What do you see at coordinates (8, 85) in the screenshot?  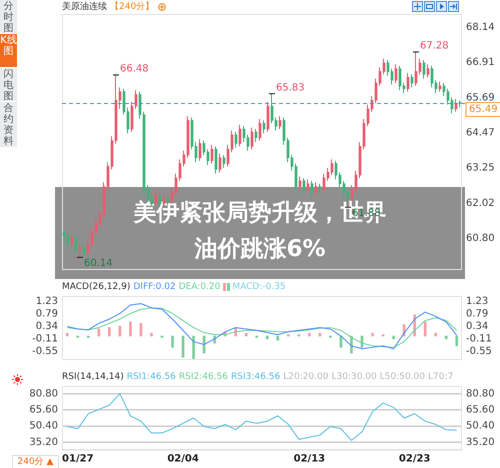 I see `text: 闪电图` at bounding box center [8, 85].